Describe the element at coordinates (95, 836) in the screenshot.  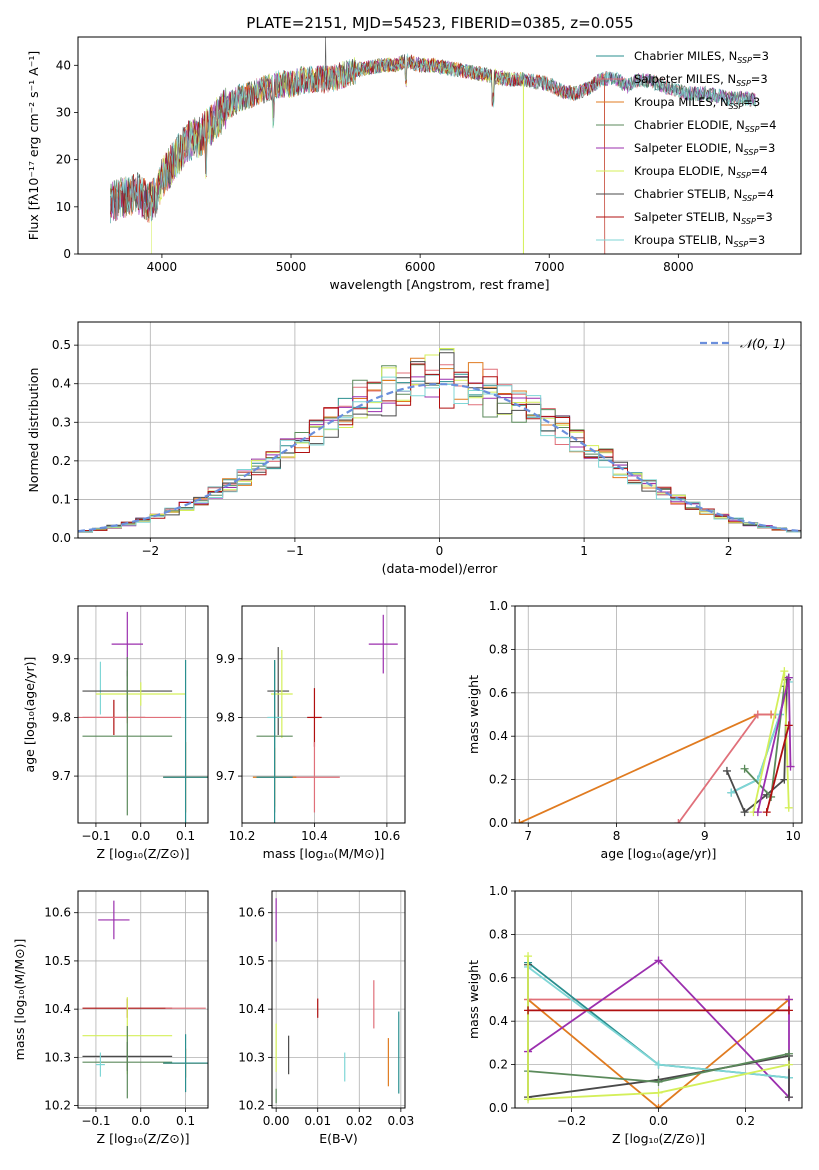
I see `x-tick-label: −0.1` at that location.